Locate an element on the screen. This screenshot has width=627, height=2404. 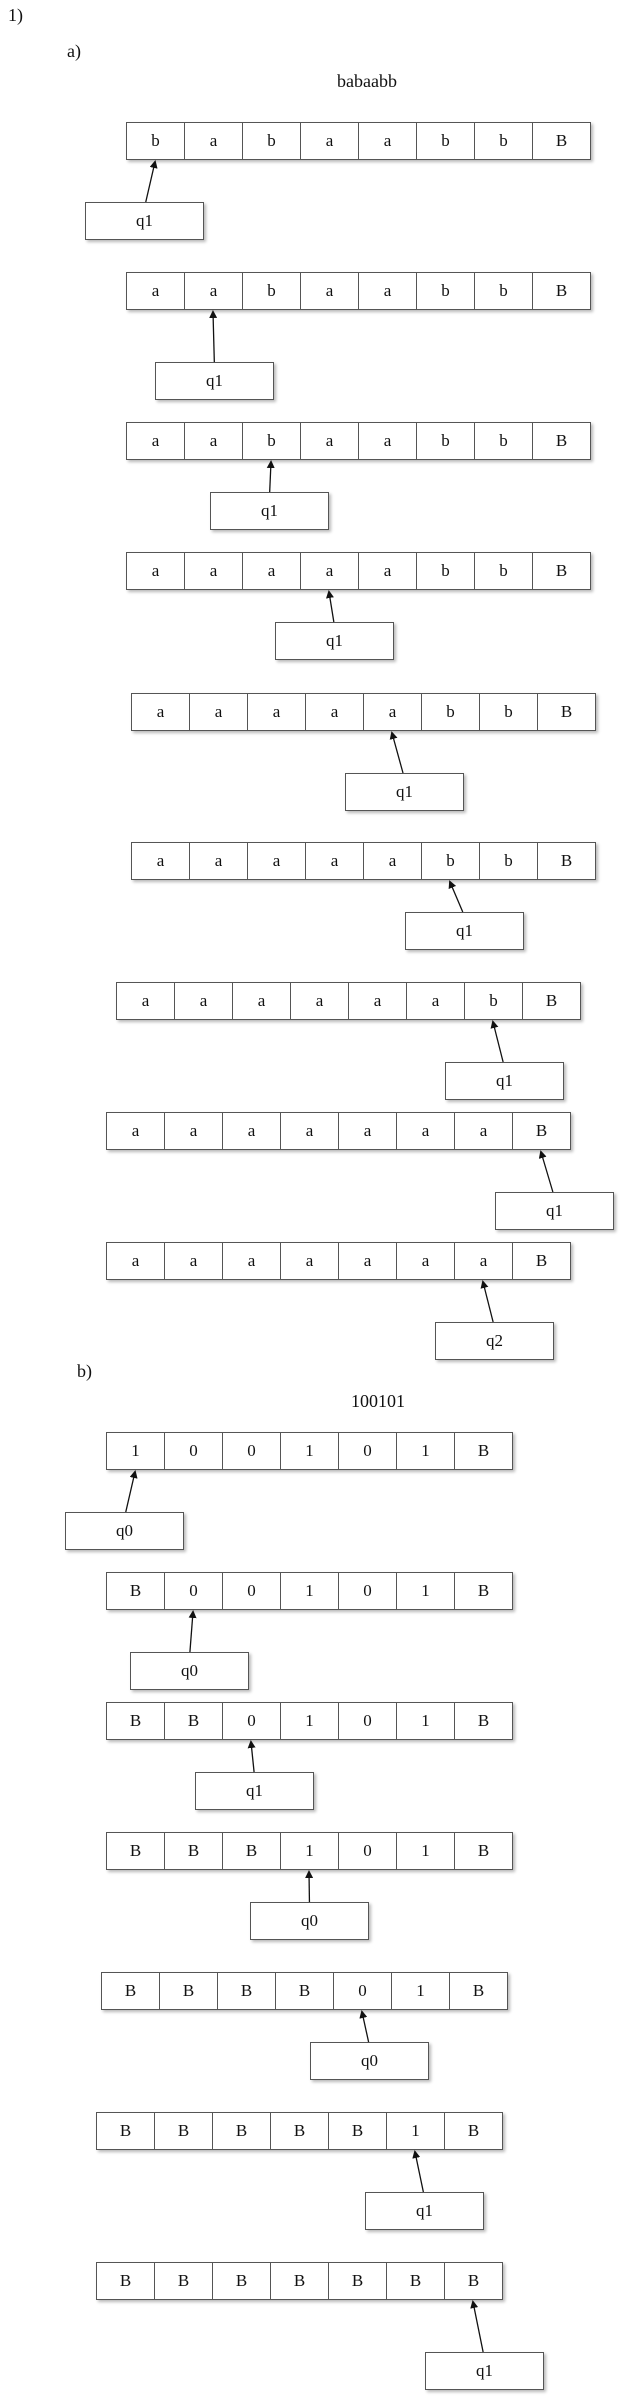
part-a-state-box-step-9: q2 is located at coordinates (494, 1341).